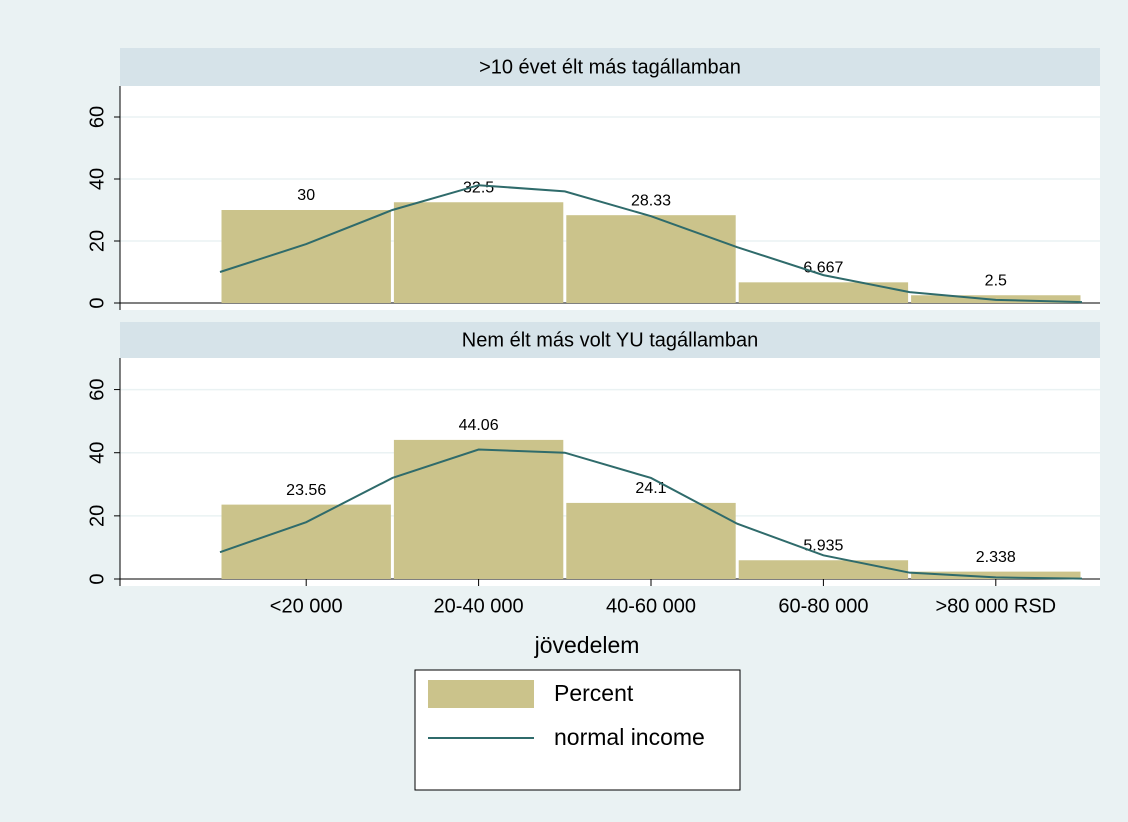 This screenshot has height=822, width=1128. What do you see at coordinates (306, 606) in the screenshot?
I see `x-tick-label: <20 000` at bounding box center [306, 606].